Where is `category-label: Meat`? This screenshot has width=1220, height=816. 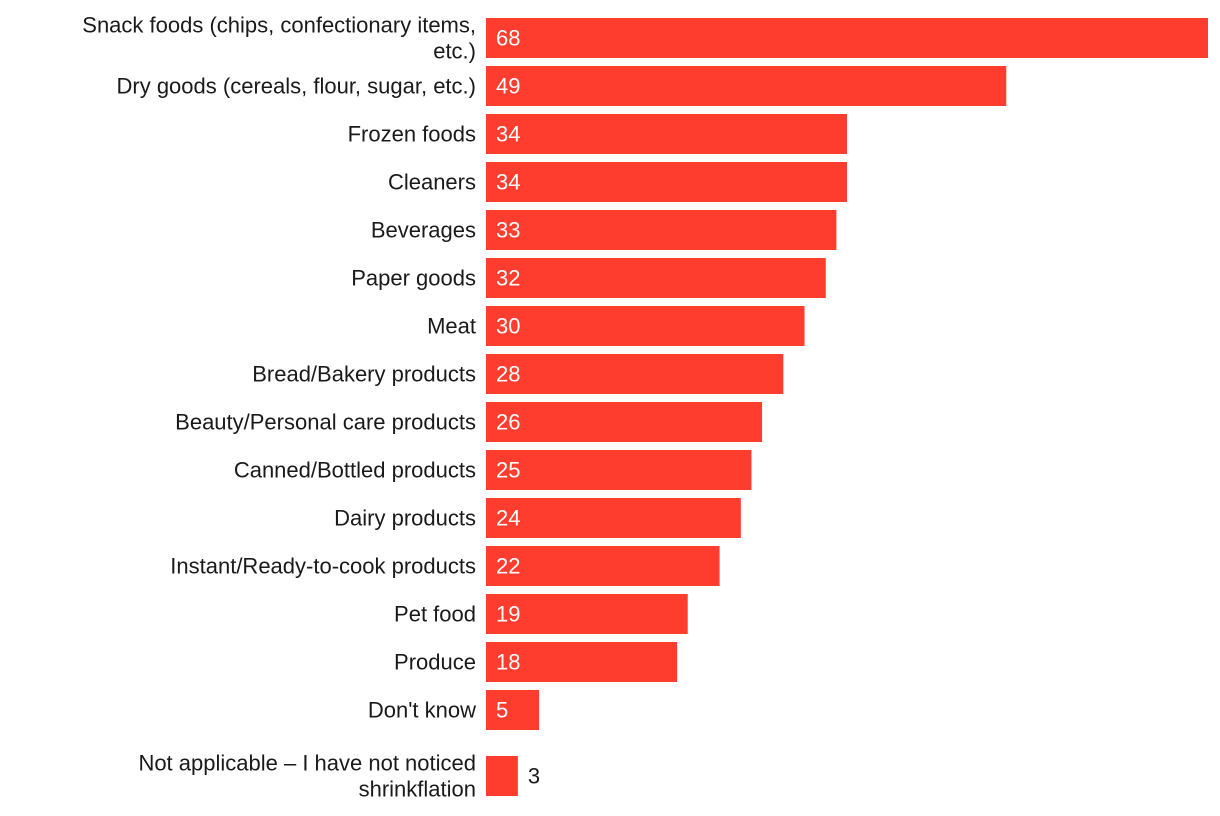 category-label: Meat is located at coordinates (451, 326).